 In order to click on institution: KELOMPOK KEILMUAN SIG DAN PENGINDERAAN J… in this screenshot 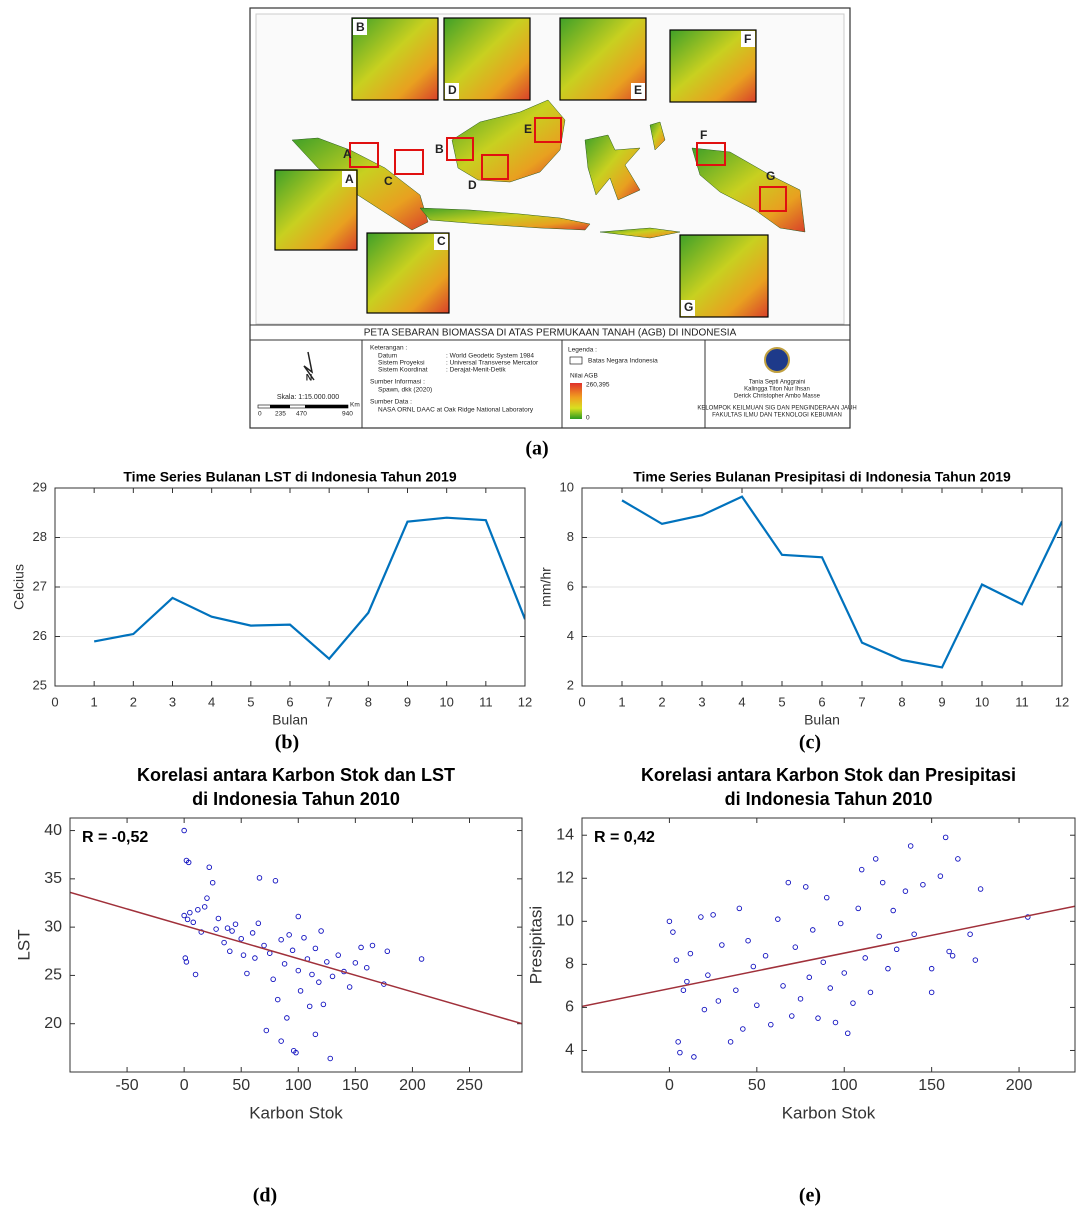, I will do `click(776, 409)`.